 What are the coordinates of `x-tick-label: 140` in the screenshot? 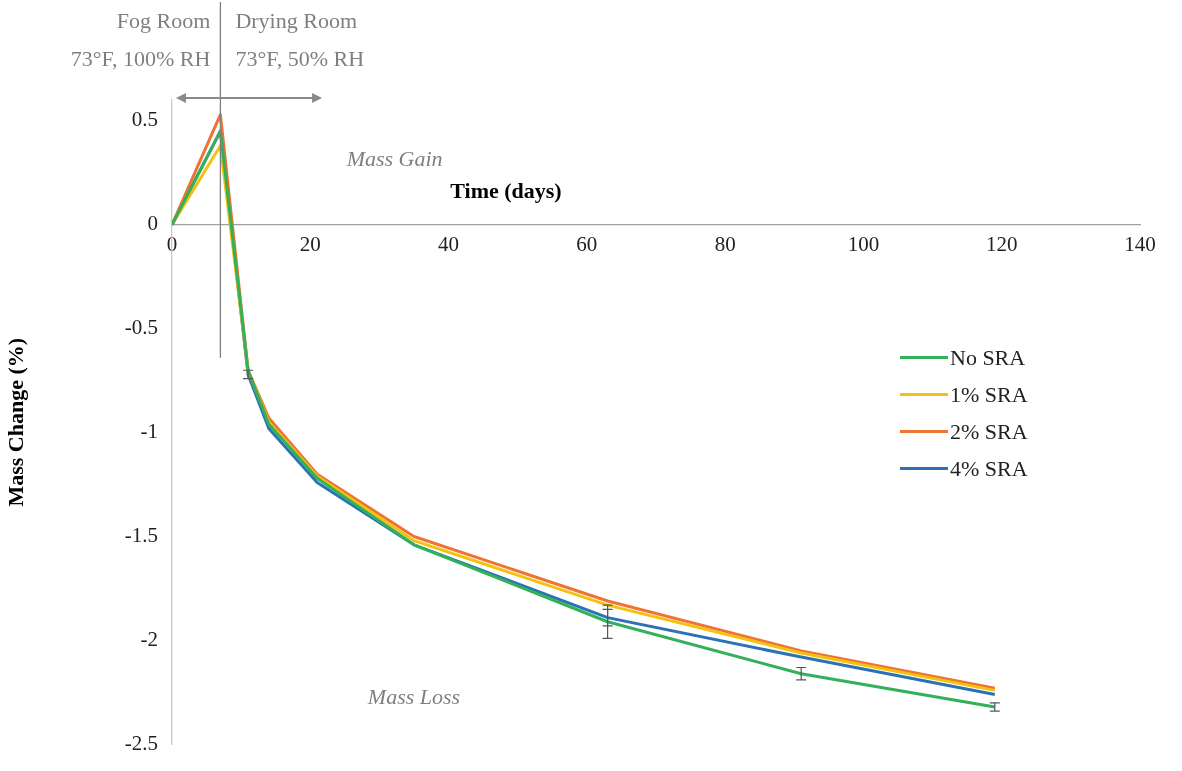 It's located at (1140, 243).